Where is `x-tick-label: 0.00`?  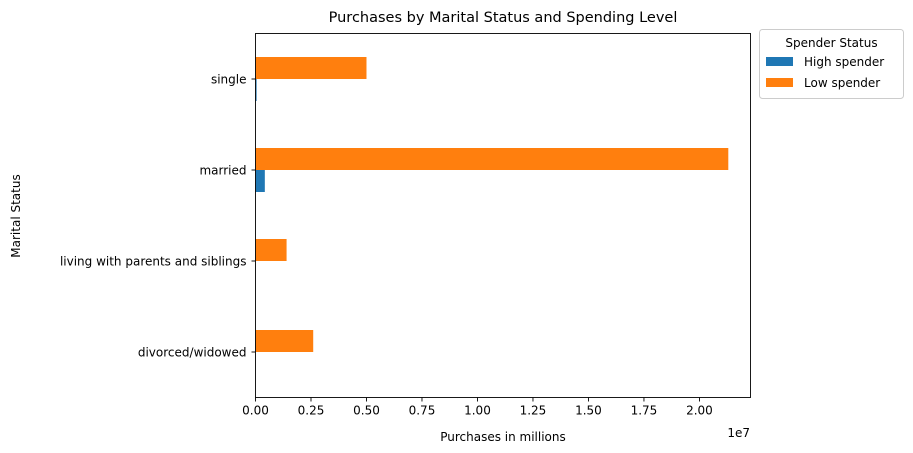
x-tick-label: 0.00 is located at coordinates (255, 411).